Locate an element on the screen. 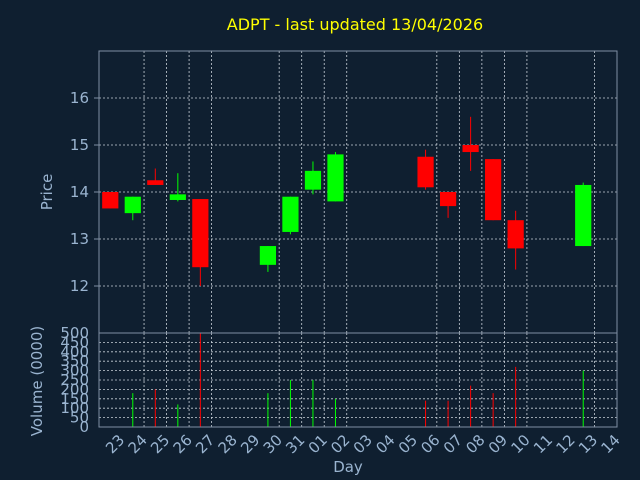  price-axis-ticks: 12 13 14 15 16 is located at coordinates (84, 192).